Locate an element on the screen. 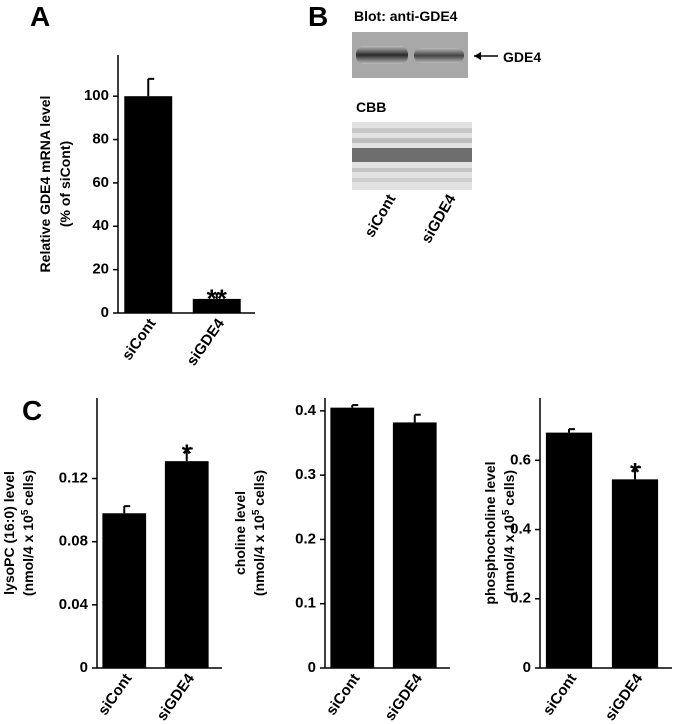 The image size is (693, 724). blot-panel: Blot: anti-GDE4 GDE4 CBB siCont siGDE4 is located at coordinates (446, 127).